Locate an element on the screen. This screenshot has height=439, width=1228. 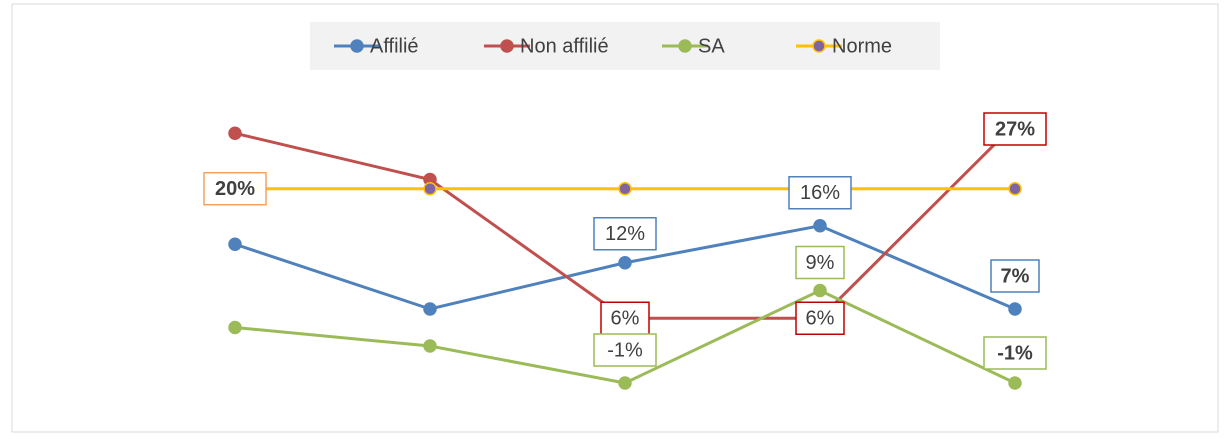
legend-label: Norme is located at coordinates (862, 46).